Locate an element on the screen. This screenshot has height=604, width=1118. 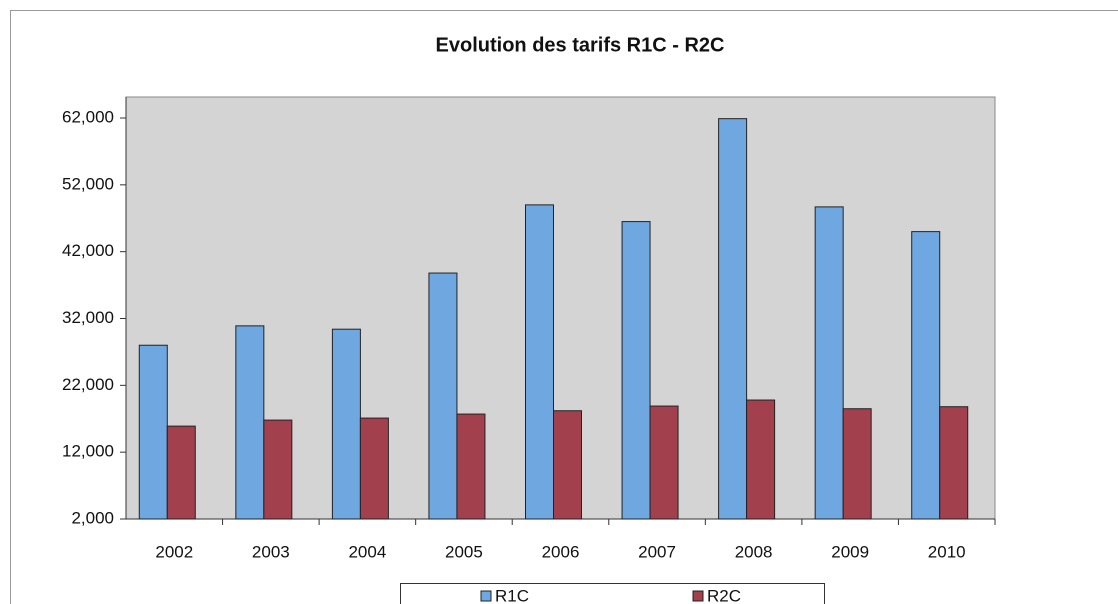
y-tick-label: 62,000 is located at coordinates (88, 116).